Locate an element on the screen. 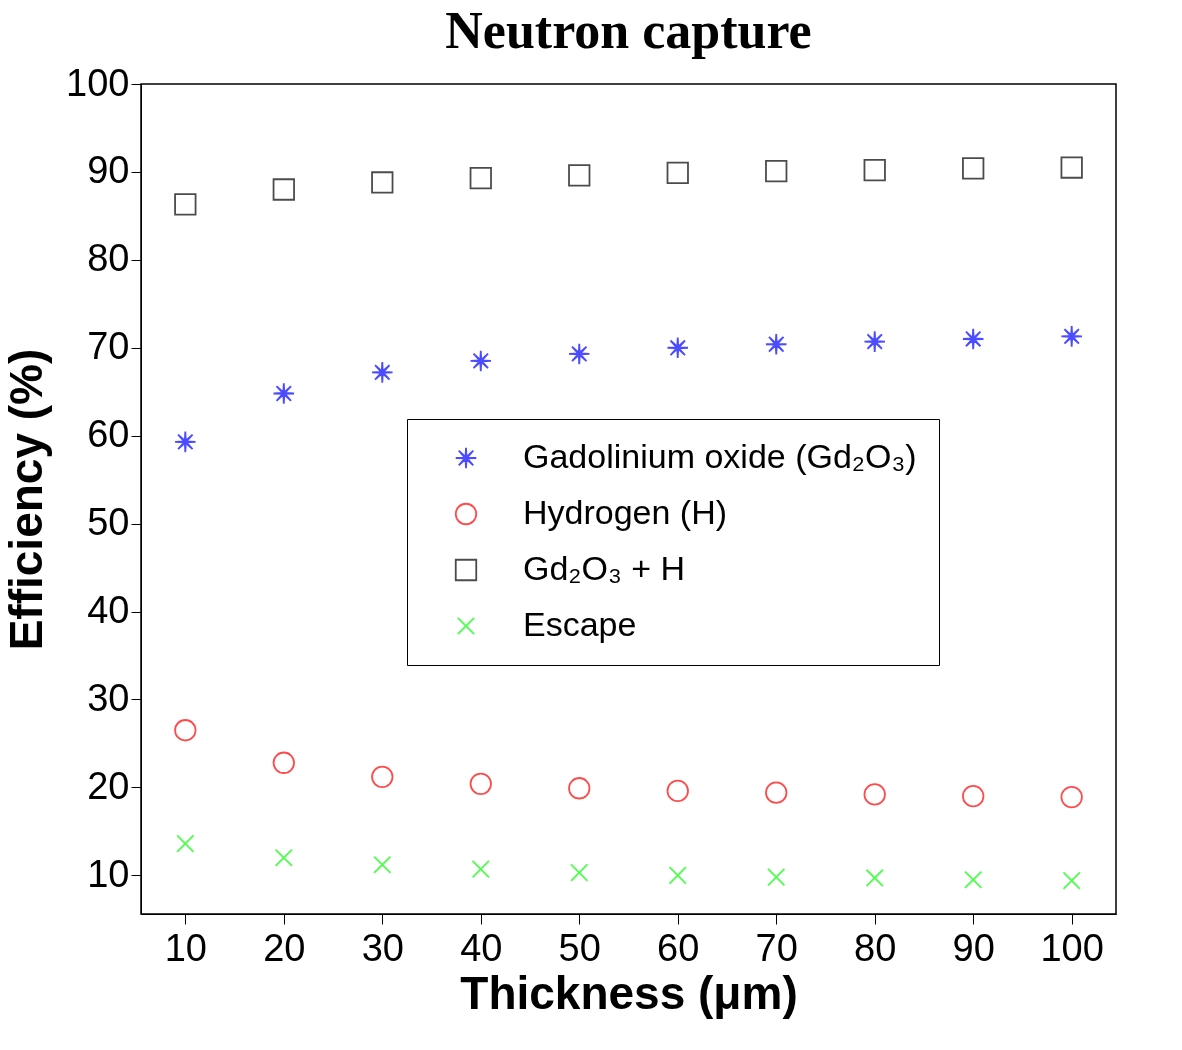  x-tick-label: 40 is located at coordinates (481, 947).